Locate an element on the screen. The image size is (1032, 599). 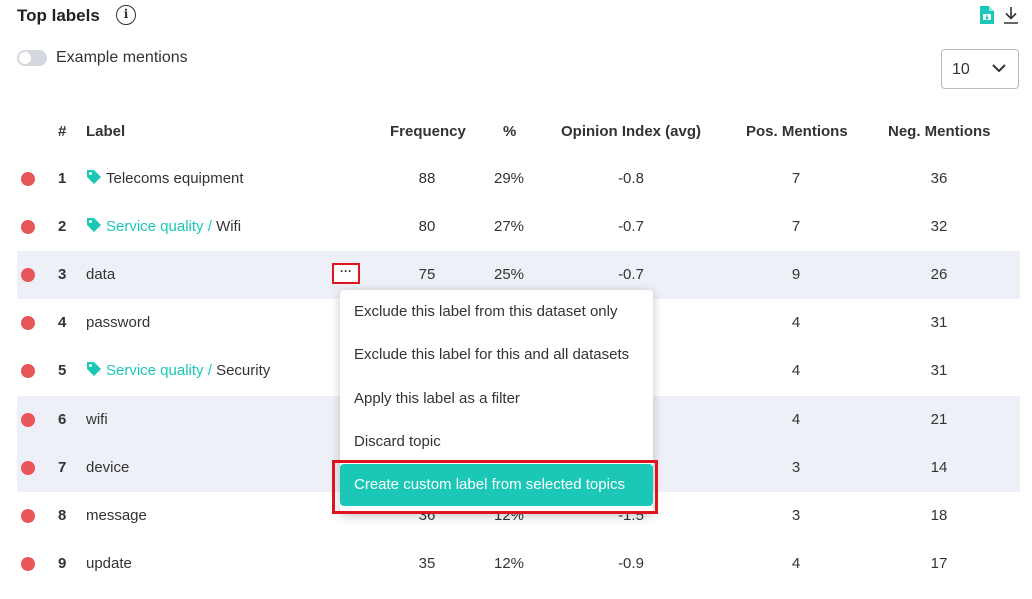
example-mentions-label: Example mentions is located at coordinates (122, 57).